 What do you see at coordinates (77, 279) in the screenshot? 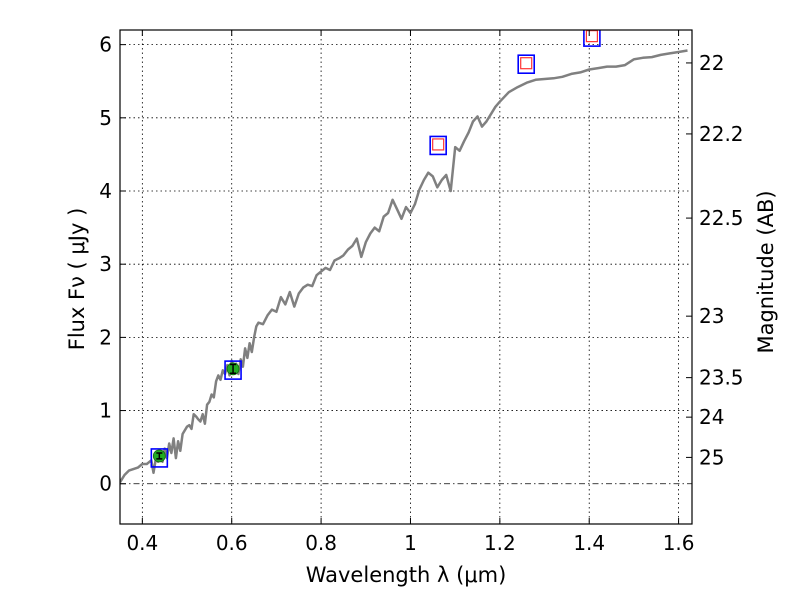
I see `y-axis-title: Flux Fν ( μJy )` at bounding box center [77, 279].